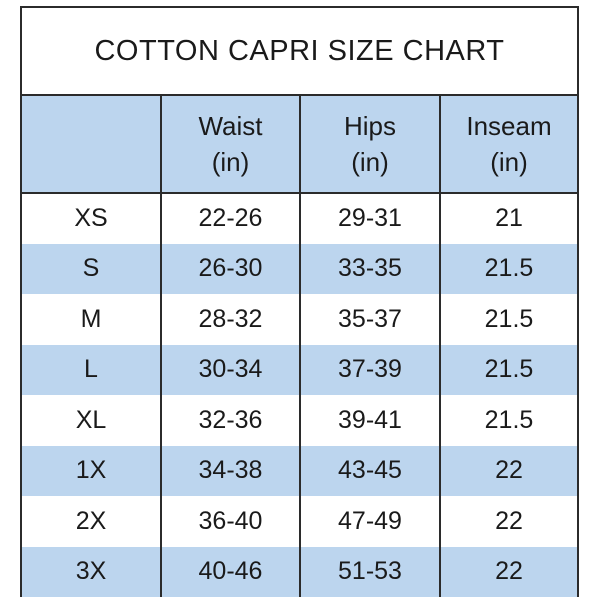 Image resolution: width=600 pixels, height=600 pixels. What do you see at coordinates (230, 420) in the screenshot?
I see `waist-cell: 32-36` at bounding box center [230, 420].